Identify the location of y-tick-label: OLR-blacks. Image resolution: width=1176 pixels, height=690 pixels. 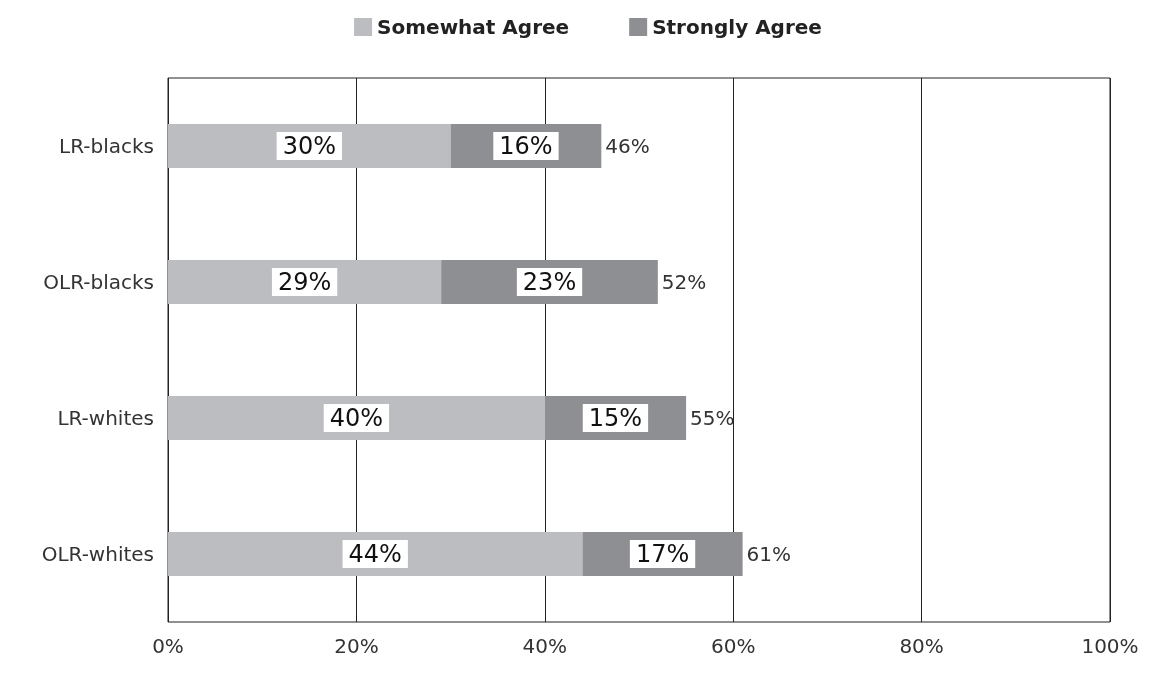
(98, 282).